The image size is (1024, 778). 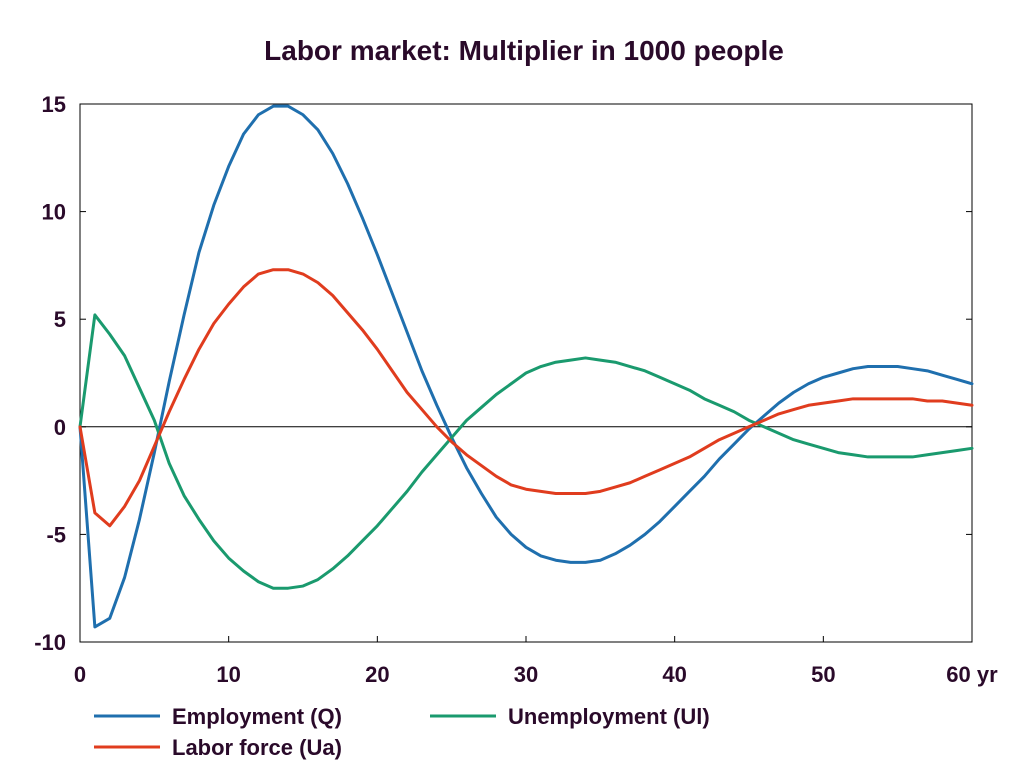 What do you see at coordinates (50, 642) in the screenshot?
I see `y-tick-label: -10` at bounding box center [50, 642].